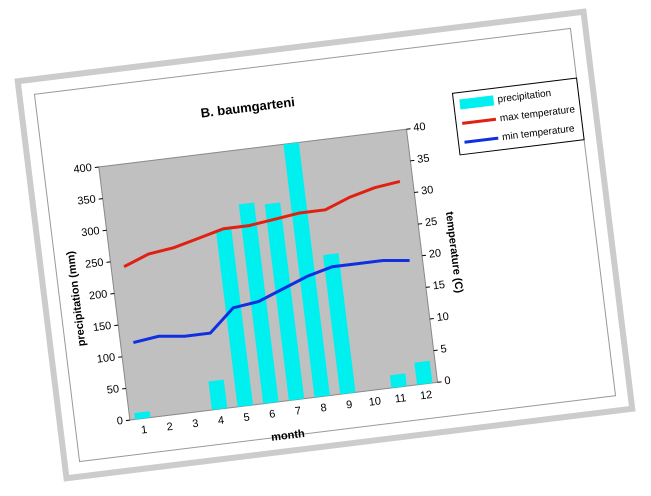  What do you see at coordinates (102, 327) in the screenshot?
I see `y-tick-label: 150` at bounding box center [102, 327].